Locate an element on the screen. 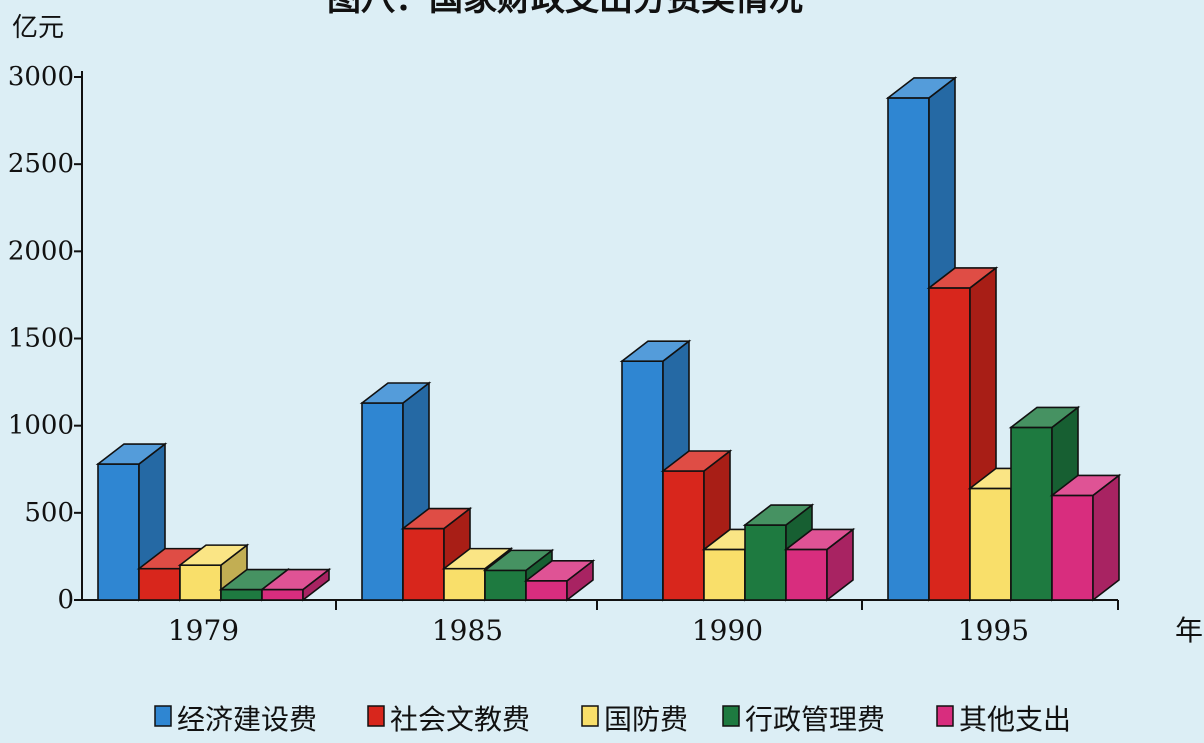  legend-label: 行政管理费 is located at coordinates (815, 719).